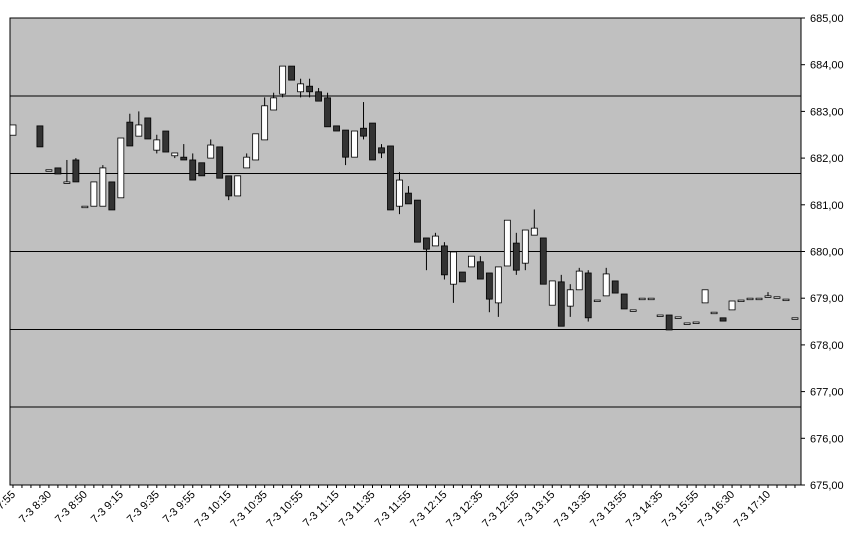 The width and height of the screenshot is (853, 548). Describe the element at coordinates (284, 509) in the screenshot. I see `x-tick-label: 7-3 10:55` at that location.